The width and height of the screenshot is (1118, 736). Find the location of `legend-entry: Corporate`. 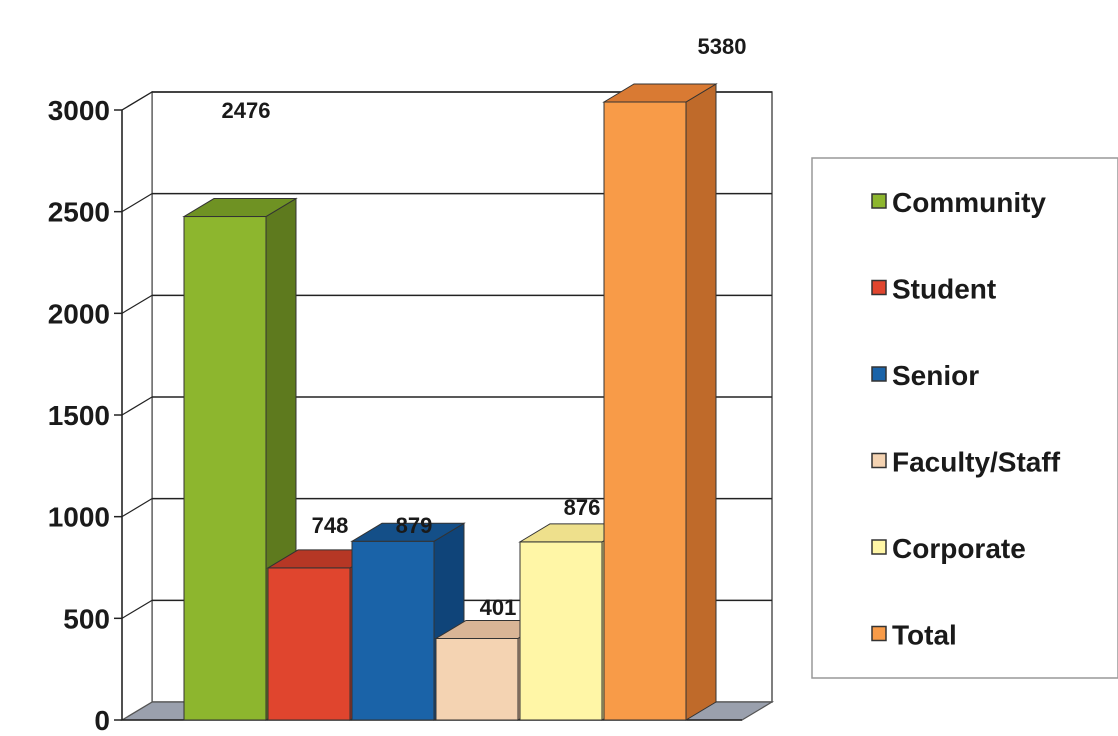

legend-entry: Corporate is located at coordinates (959, 548).